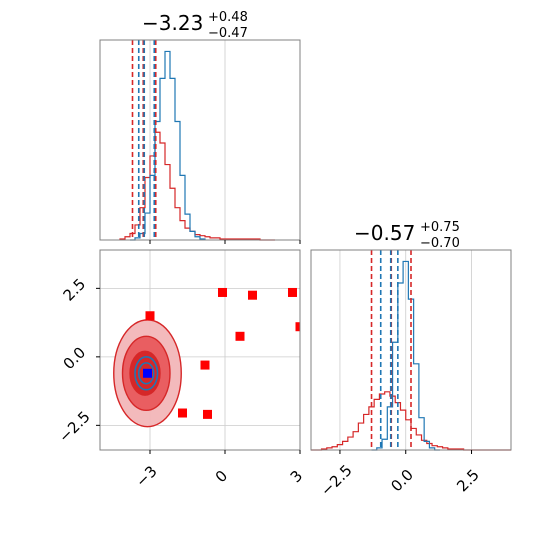  I want to click on panel-bottom-right-title: −0.57 +0.75 −0.70, so click(407, 235).